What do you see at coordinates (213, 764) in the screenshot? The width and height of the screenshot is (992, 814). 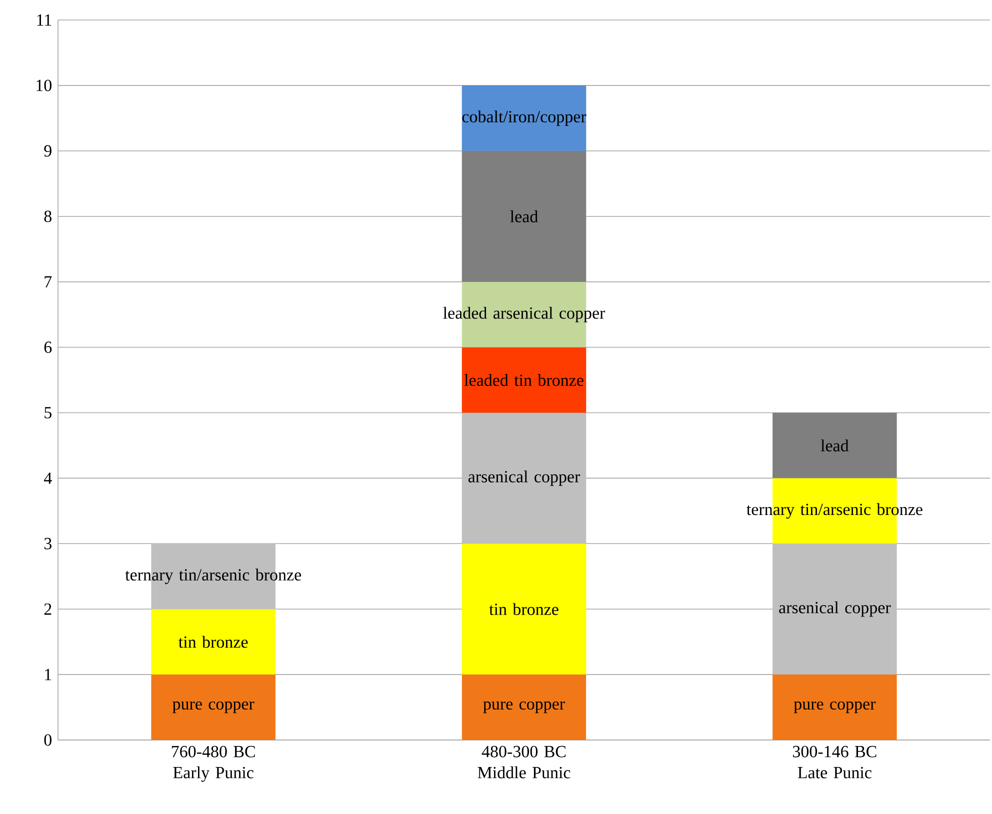 I see `x-tick-label: 760-480 BC Early Punic` at bounding box center [213, 764].